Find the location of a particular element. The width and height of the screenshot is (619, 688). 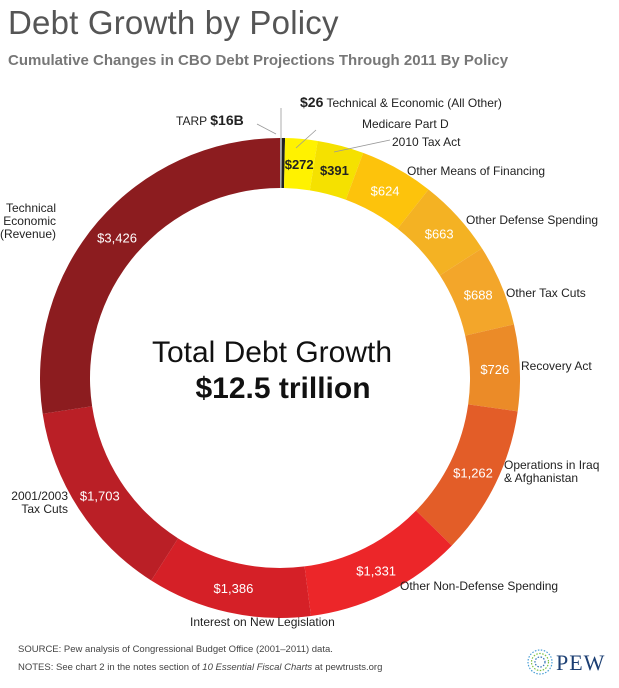

label-iraq: Operations in Iraq & Afghanistan is located at coordinates (551, 471).